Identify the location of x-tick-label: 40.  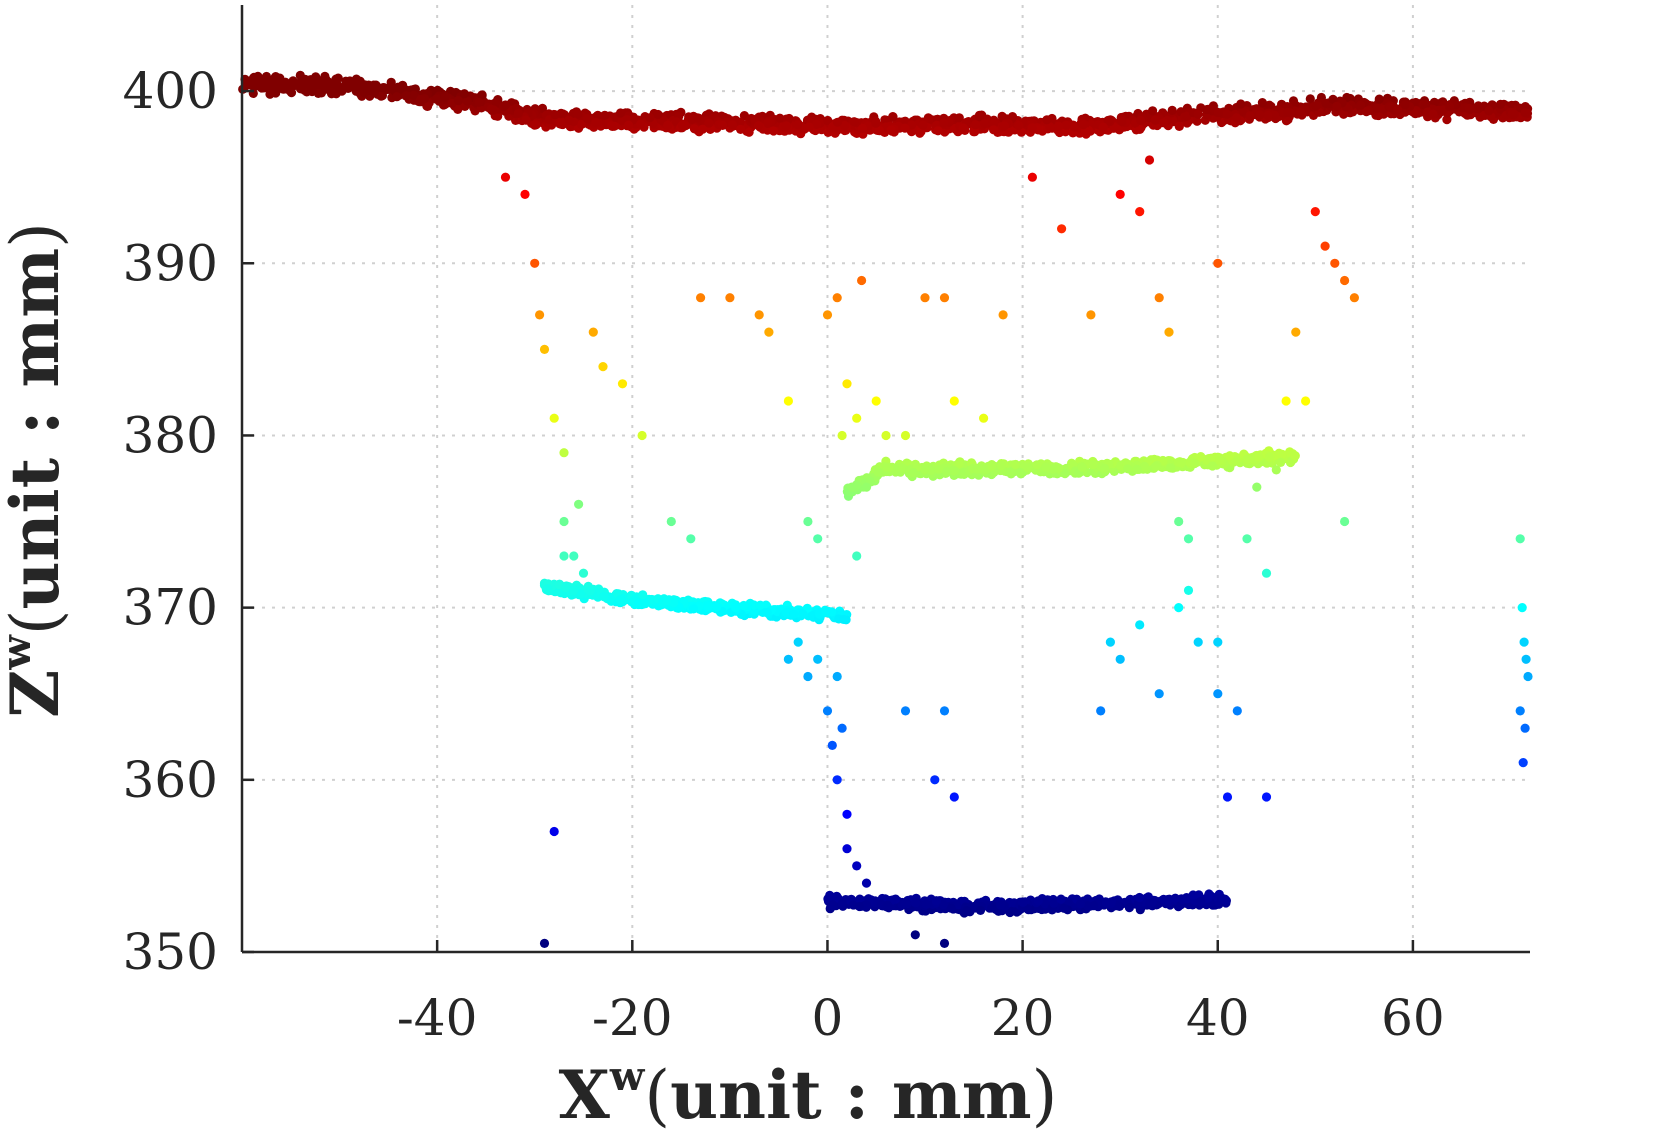
(1218, 1018).